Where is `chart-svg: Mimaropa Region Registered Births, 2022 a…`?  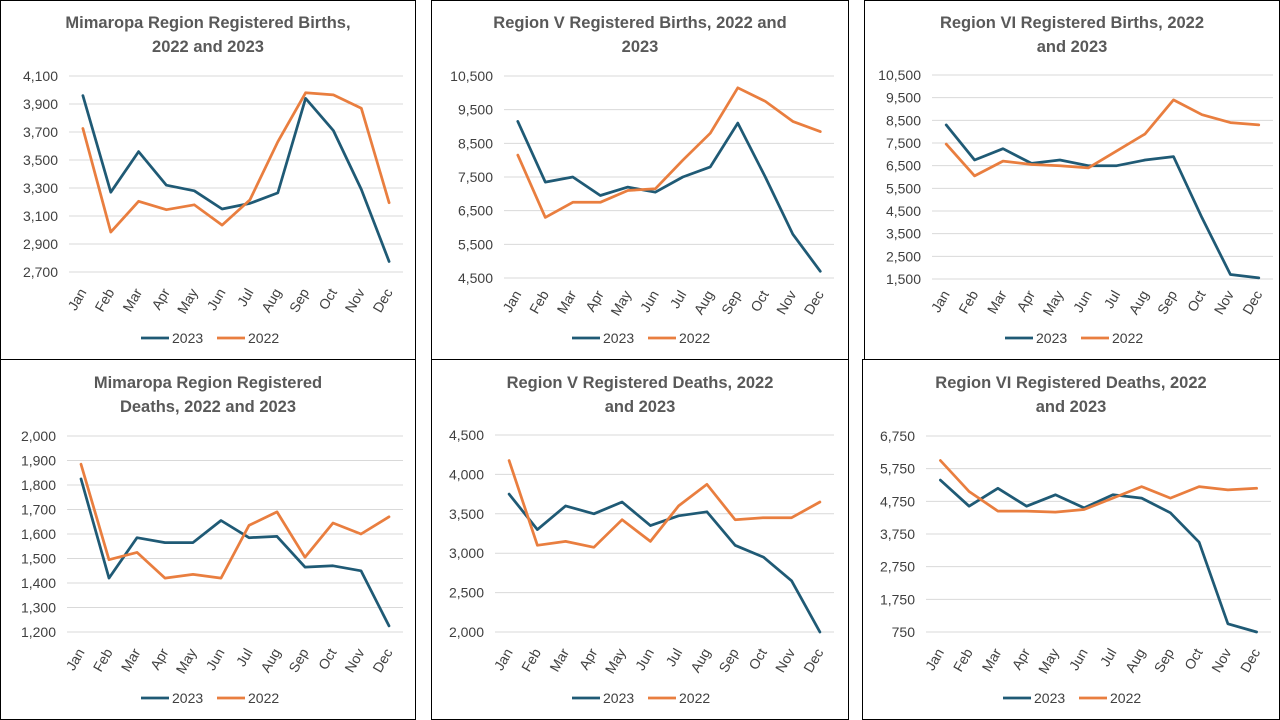
chart-svg: Mimaropa Region Registered Births, 2022 a… is located at coordinates (213, 180).